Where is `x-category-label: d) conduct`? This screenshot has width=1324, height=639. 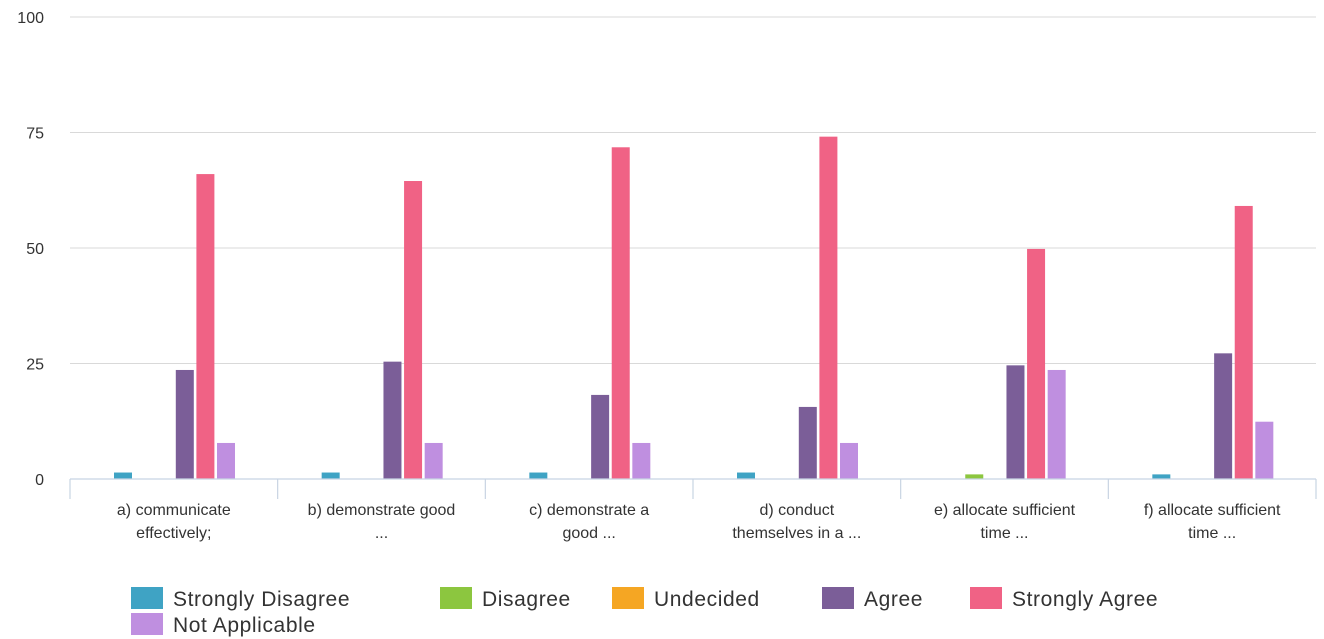
x-category-label: d) conduct is located at coordinates (796, 510).